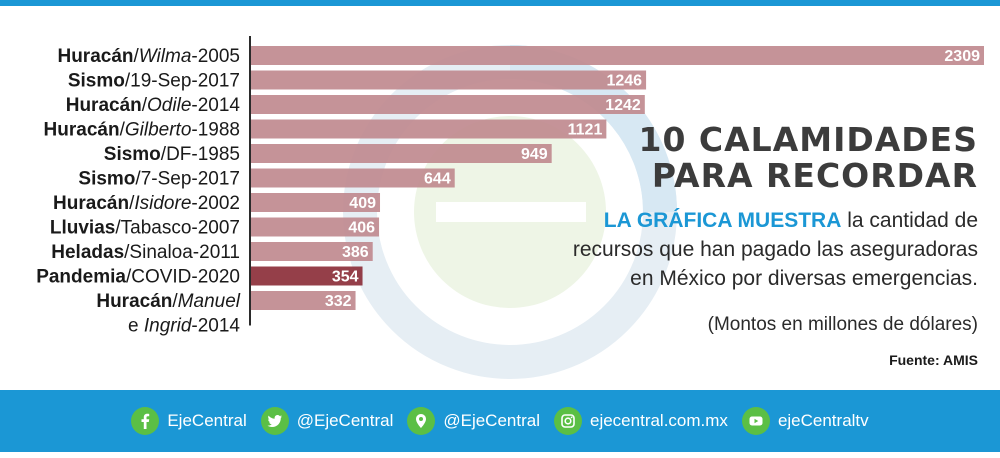 Image resolution: width=1000 pixels, height=458 pixels. I want to click on social-facebook: EjeCentral, so click(189, 421).